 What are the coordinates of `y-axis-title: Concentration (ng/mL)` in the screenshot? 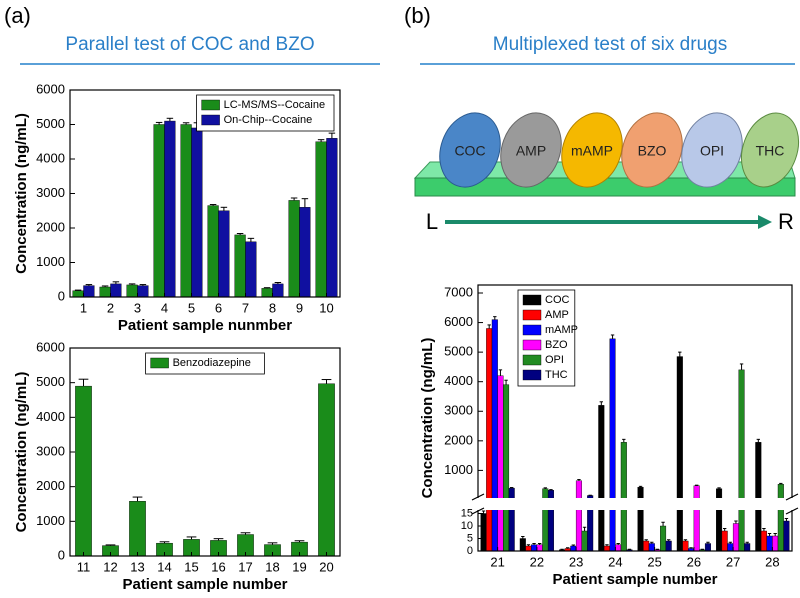 It's located at (21, 452).